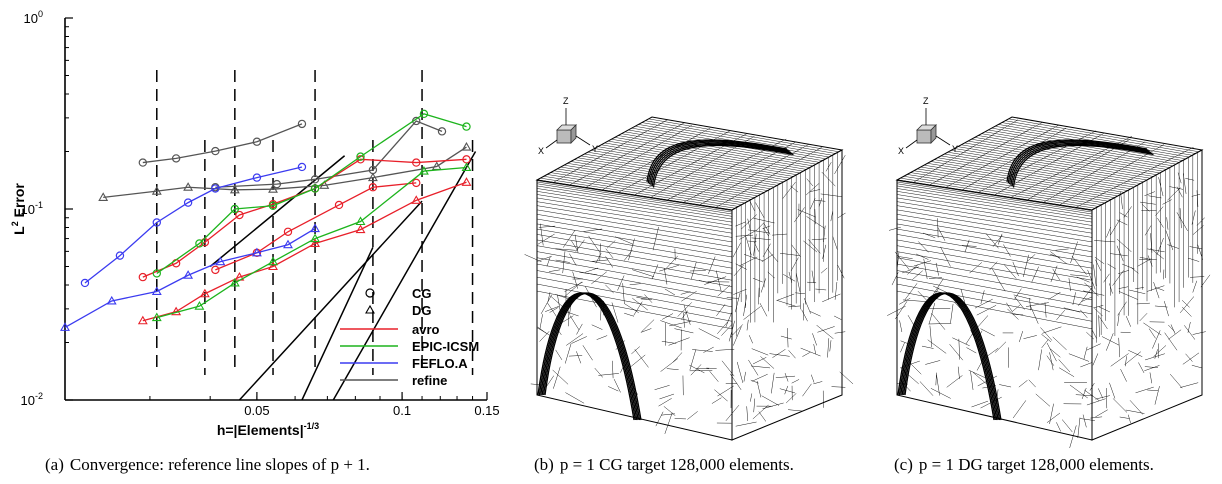 This screenshot has width=1222, height=484. I want to click on caption-b: (b) p = 1 CG target 128,000 elements., so click(664, 465).